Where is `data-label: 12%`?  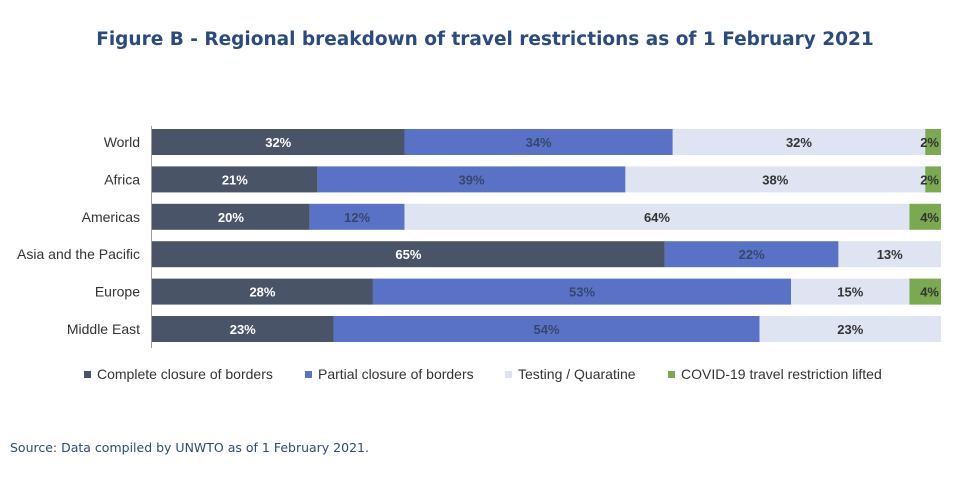
data-label: 12% is located at coordinates (357, 217).